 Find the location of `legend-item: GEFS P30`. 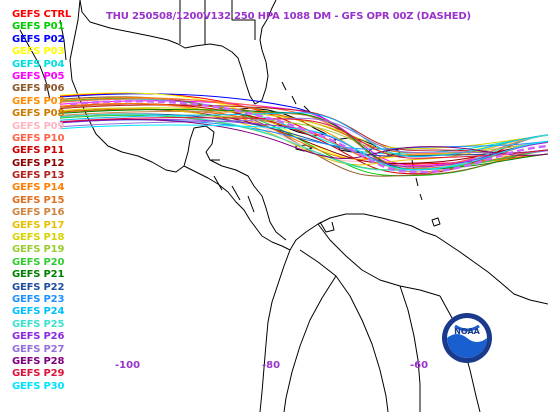

legend-item: GEFS P30 is located at coordinates (38, 386).